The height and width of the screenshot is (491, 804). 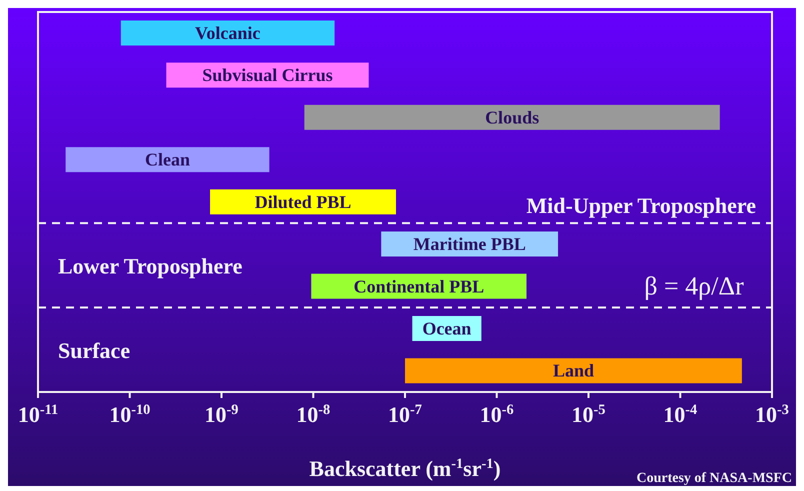 I want to click on x-tick-label: 10$^{-6}$, so click(x=497, y=414).